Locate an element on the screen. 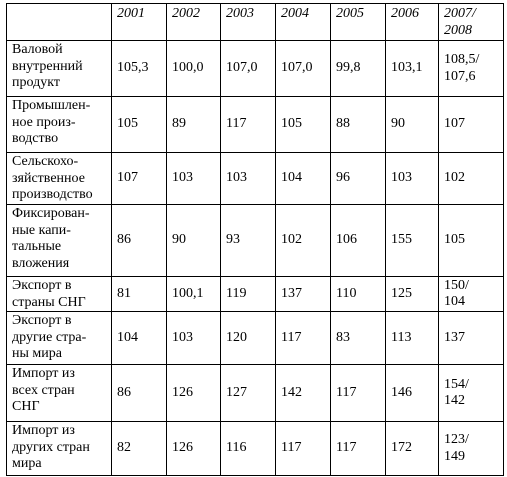 This screenshot has width=507, height=477. value-cell: 93 is located at coordinates (248, 240).